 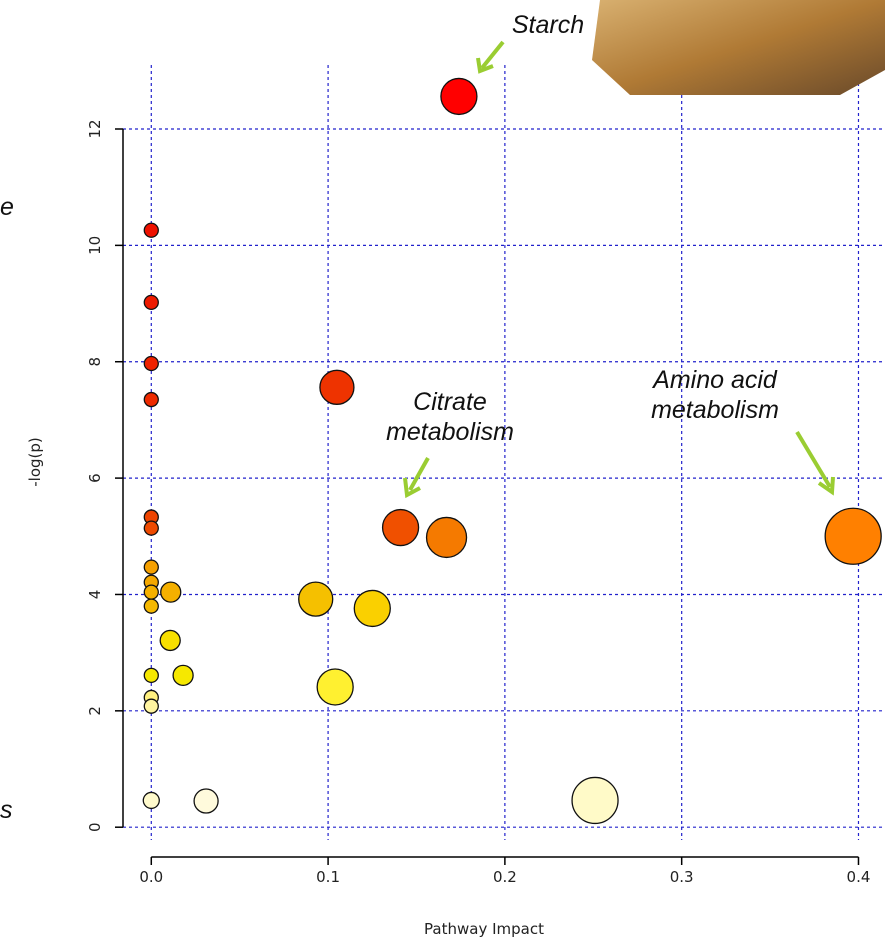 What do you see at coordinates (35, 462) in the screenshot?
I see `y-axis-label: -log(p)` at bounding box center [35, 462].